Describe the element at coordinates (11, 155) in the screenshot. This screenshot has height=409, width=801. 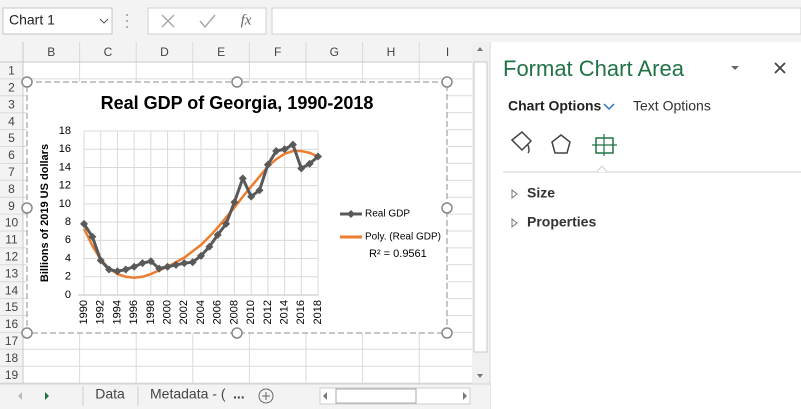
I see `row-header: 6` at that location.